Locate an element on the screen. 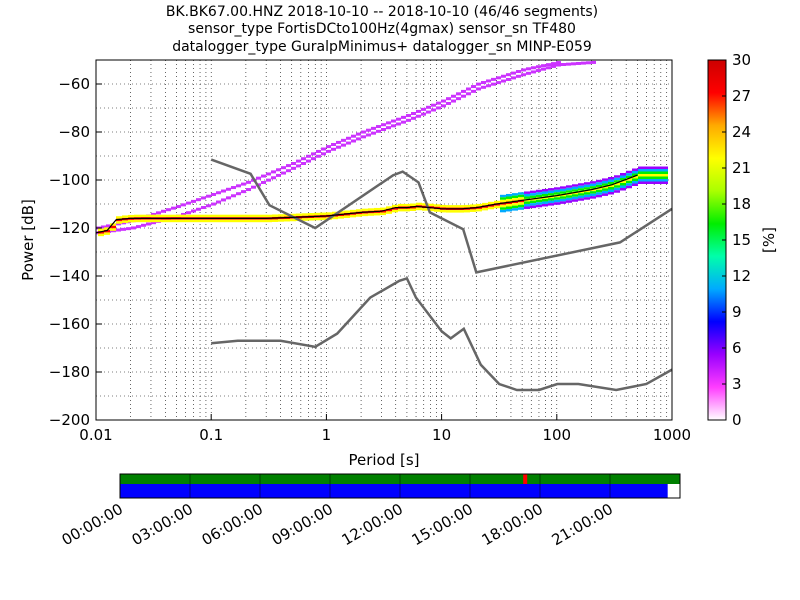  x-tick-label: 100 is located at coordinates (556, 435).